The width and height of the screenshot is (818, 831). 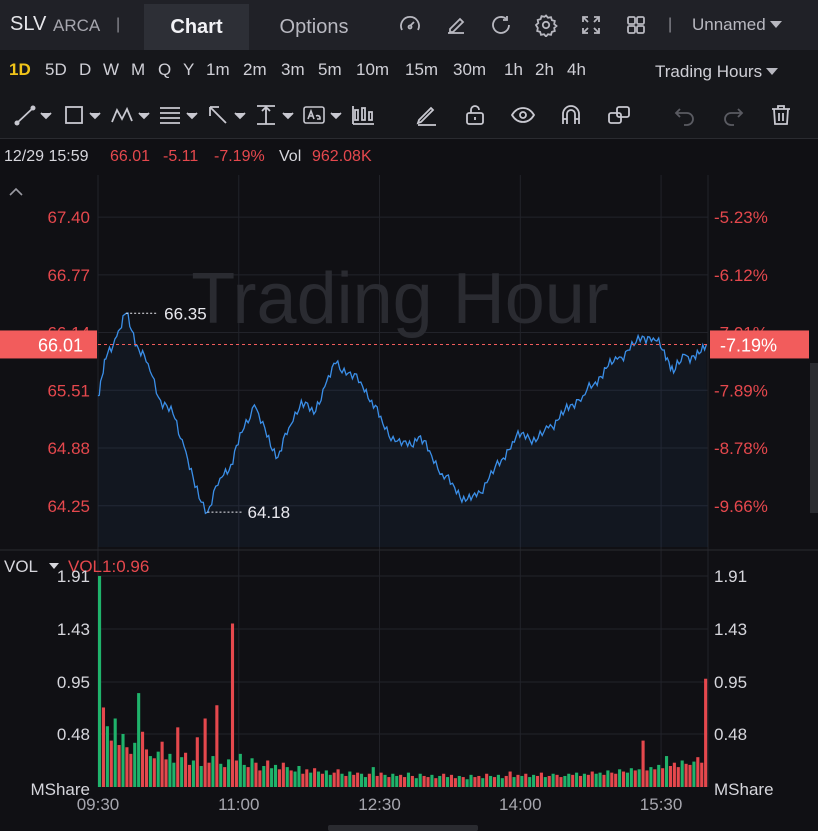 What do you see at coordinates (54, 566) in the screenshot?
I see `chevron-down-icon` at bounding box center [54, 566].